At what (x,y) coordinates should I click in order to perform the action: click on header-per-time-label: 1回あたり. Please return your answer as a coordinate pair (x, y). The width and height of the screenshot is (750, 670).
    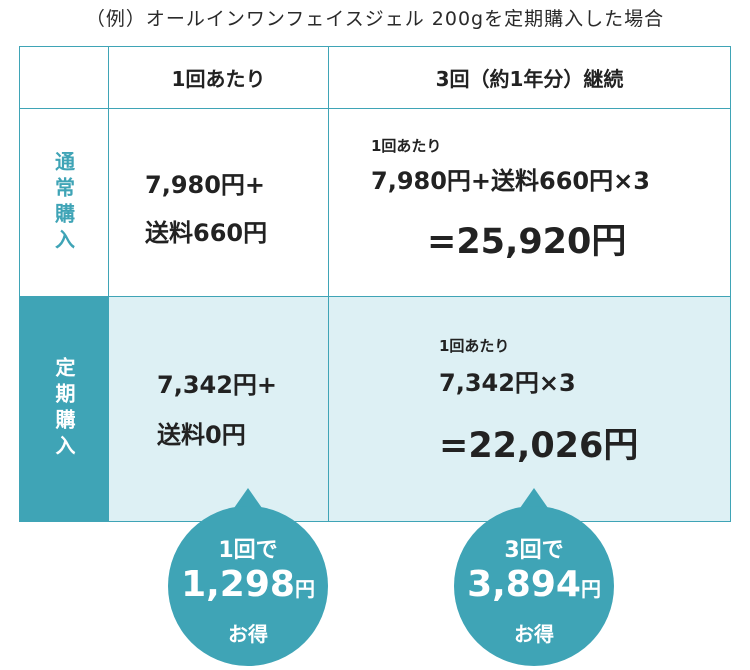
    Looking at the image, I should click on (218, 79).